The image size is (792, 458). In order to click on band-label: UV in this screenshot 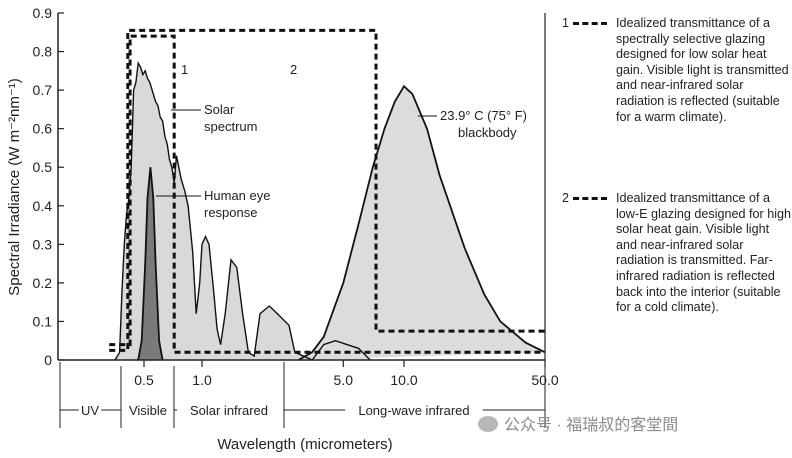, I will do `click(90, 410)`.